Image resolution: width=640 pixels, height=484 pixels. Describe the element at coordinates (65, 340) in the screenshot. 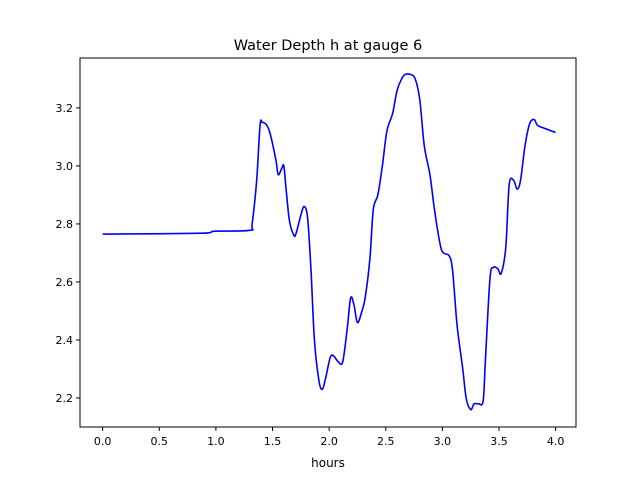

I see `y-tick-label: 2.4` at that location.